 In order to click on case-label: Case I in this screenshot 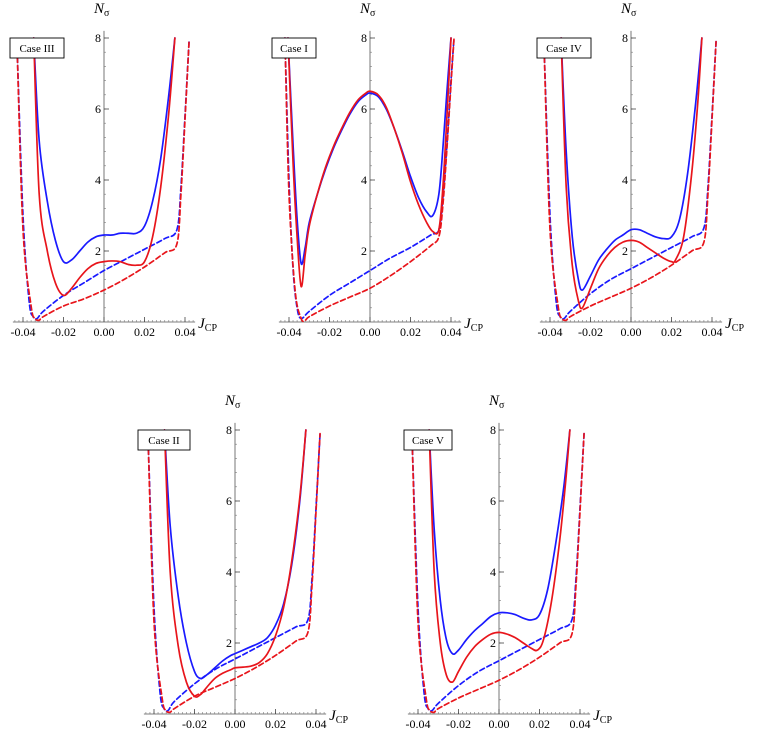, I will do `click(294, 49)`.